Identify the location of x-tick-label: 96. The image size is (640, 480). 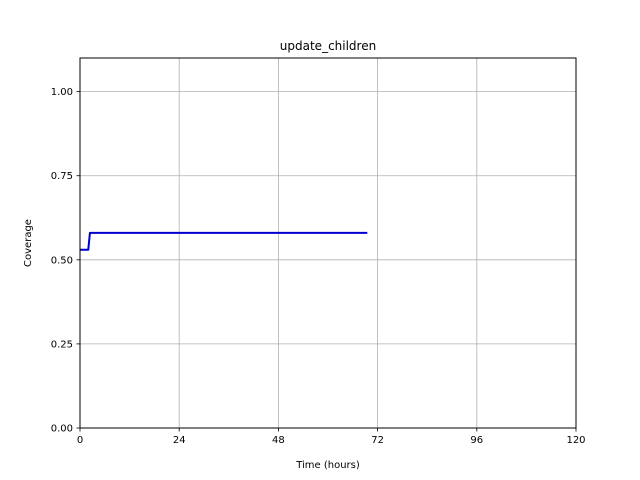
(476, 440).